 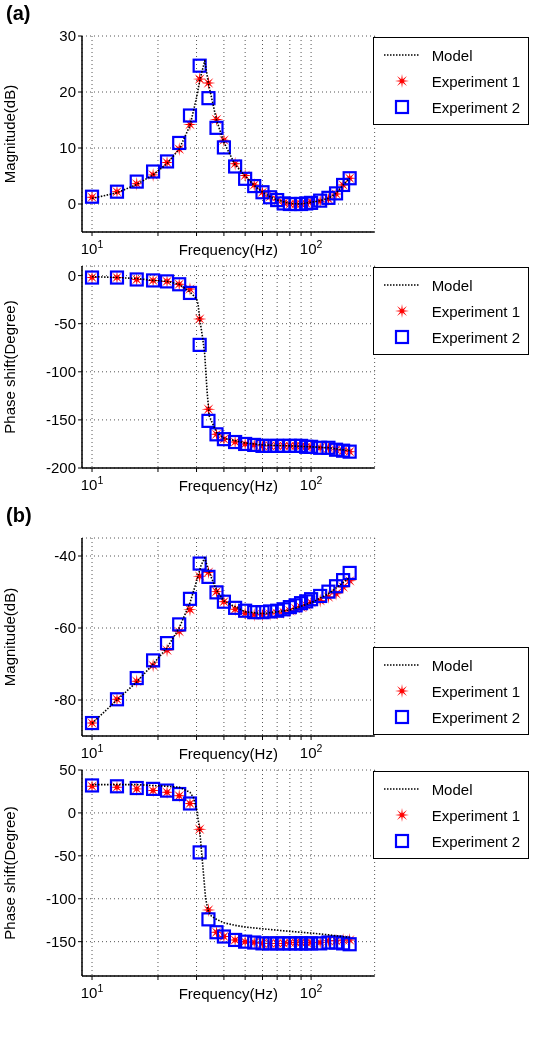 I want to click on y-tick-label: 50, so click(x=67, y=770).